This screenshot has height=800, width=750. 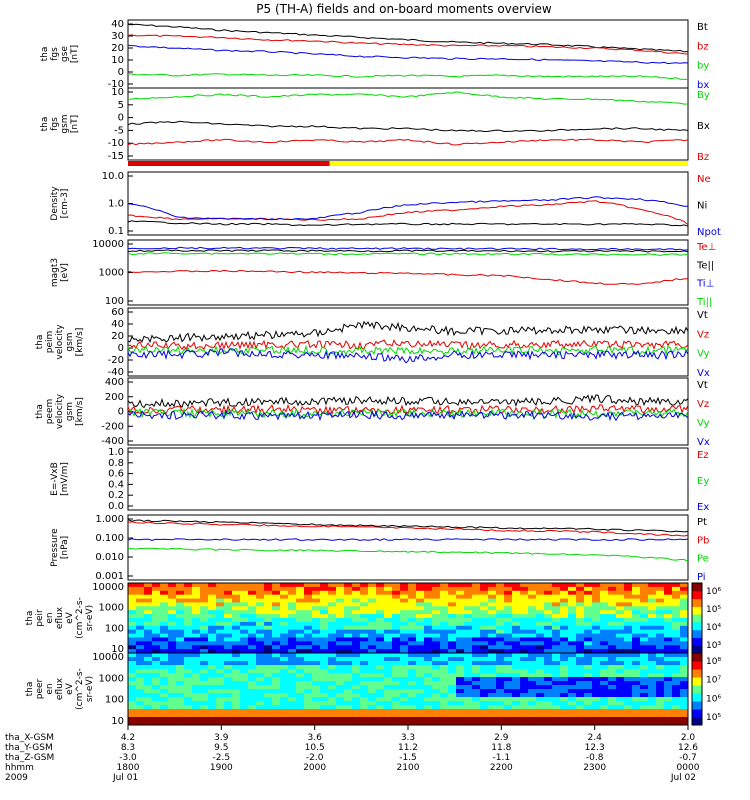 What do you see at coordinates (705, 265) in the screenshot?
I see `legend-Te||: Te||` at bounding box center [705, 265].